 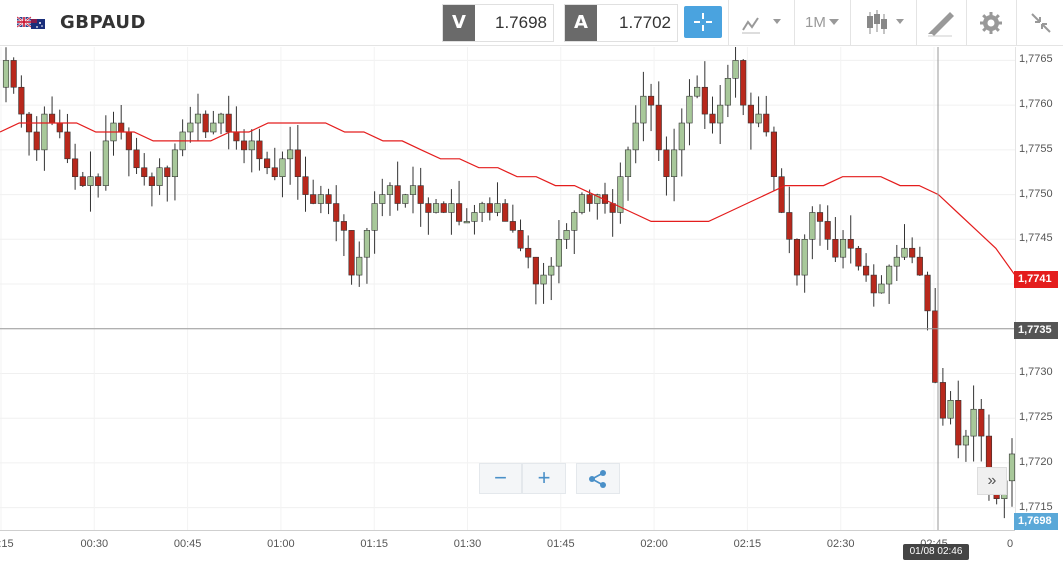 What do you see at coordinates (94, 544) in the screenshot?
I see `x-tick-label: 00:30` at bounding box center [94, 544].